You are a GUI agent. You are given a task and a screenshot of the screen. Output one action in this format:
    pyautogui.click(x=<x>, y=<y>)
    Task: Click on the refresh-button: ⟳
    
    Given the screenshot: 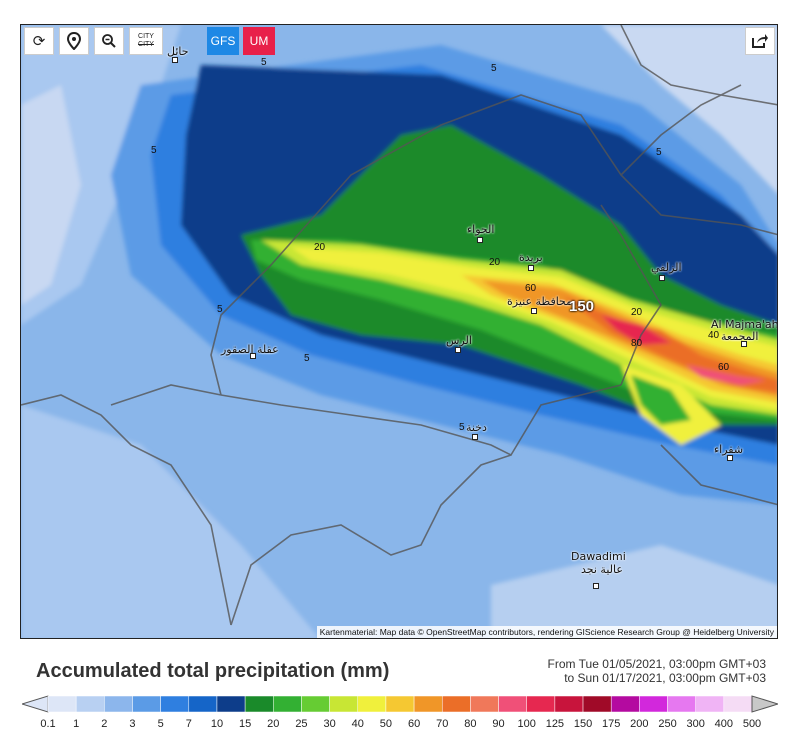 What is the action you would take?
    pyautogui.click(x=39, y=41)
    